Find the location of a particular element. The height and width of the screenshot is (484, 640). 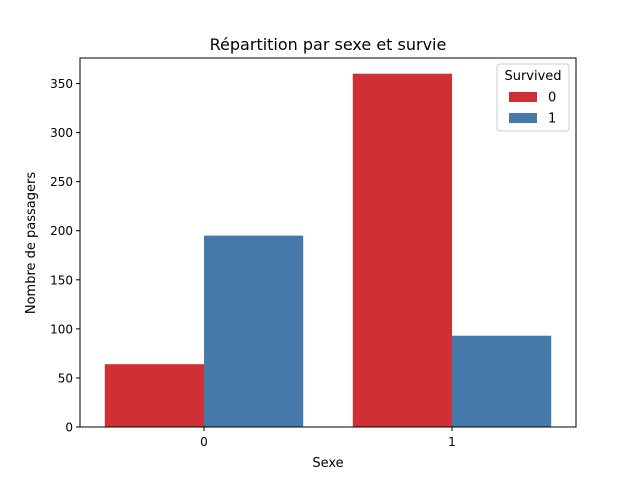

x-tick-label: 1 is located at coordinates (452, 442).